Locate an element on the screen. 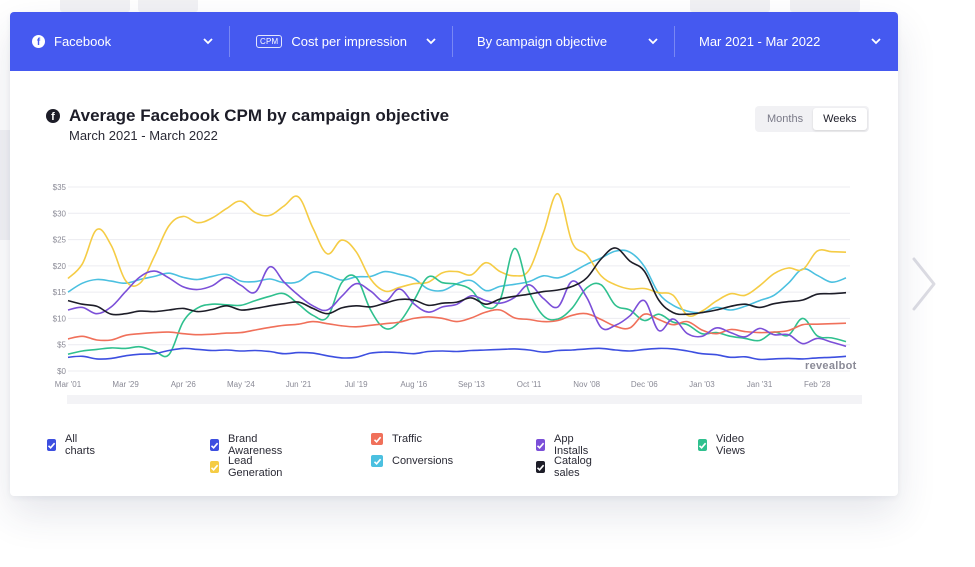  legend-label: Video Views is located at coordinates (731, 445).